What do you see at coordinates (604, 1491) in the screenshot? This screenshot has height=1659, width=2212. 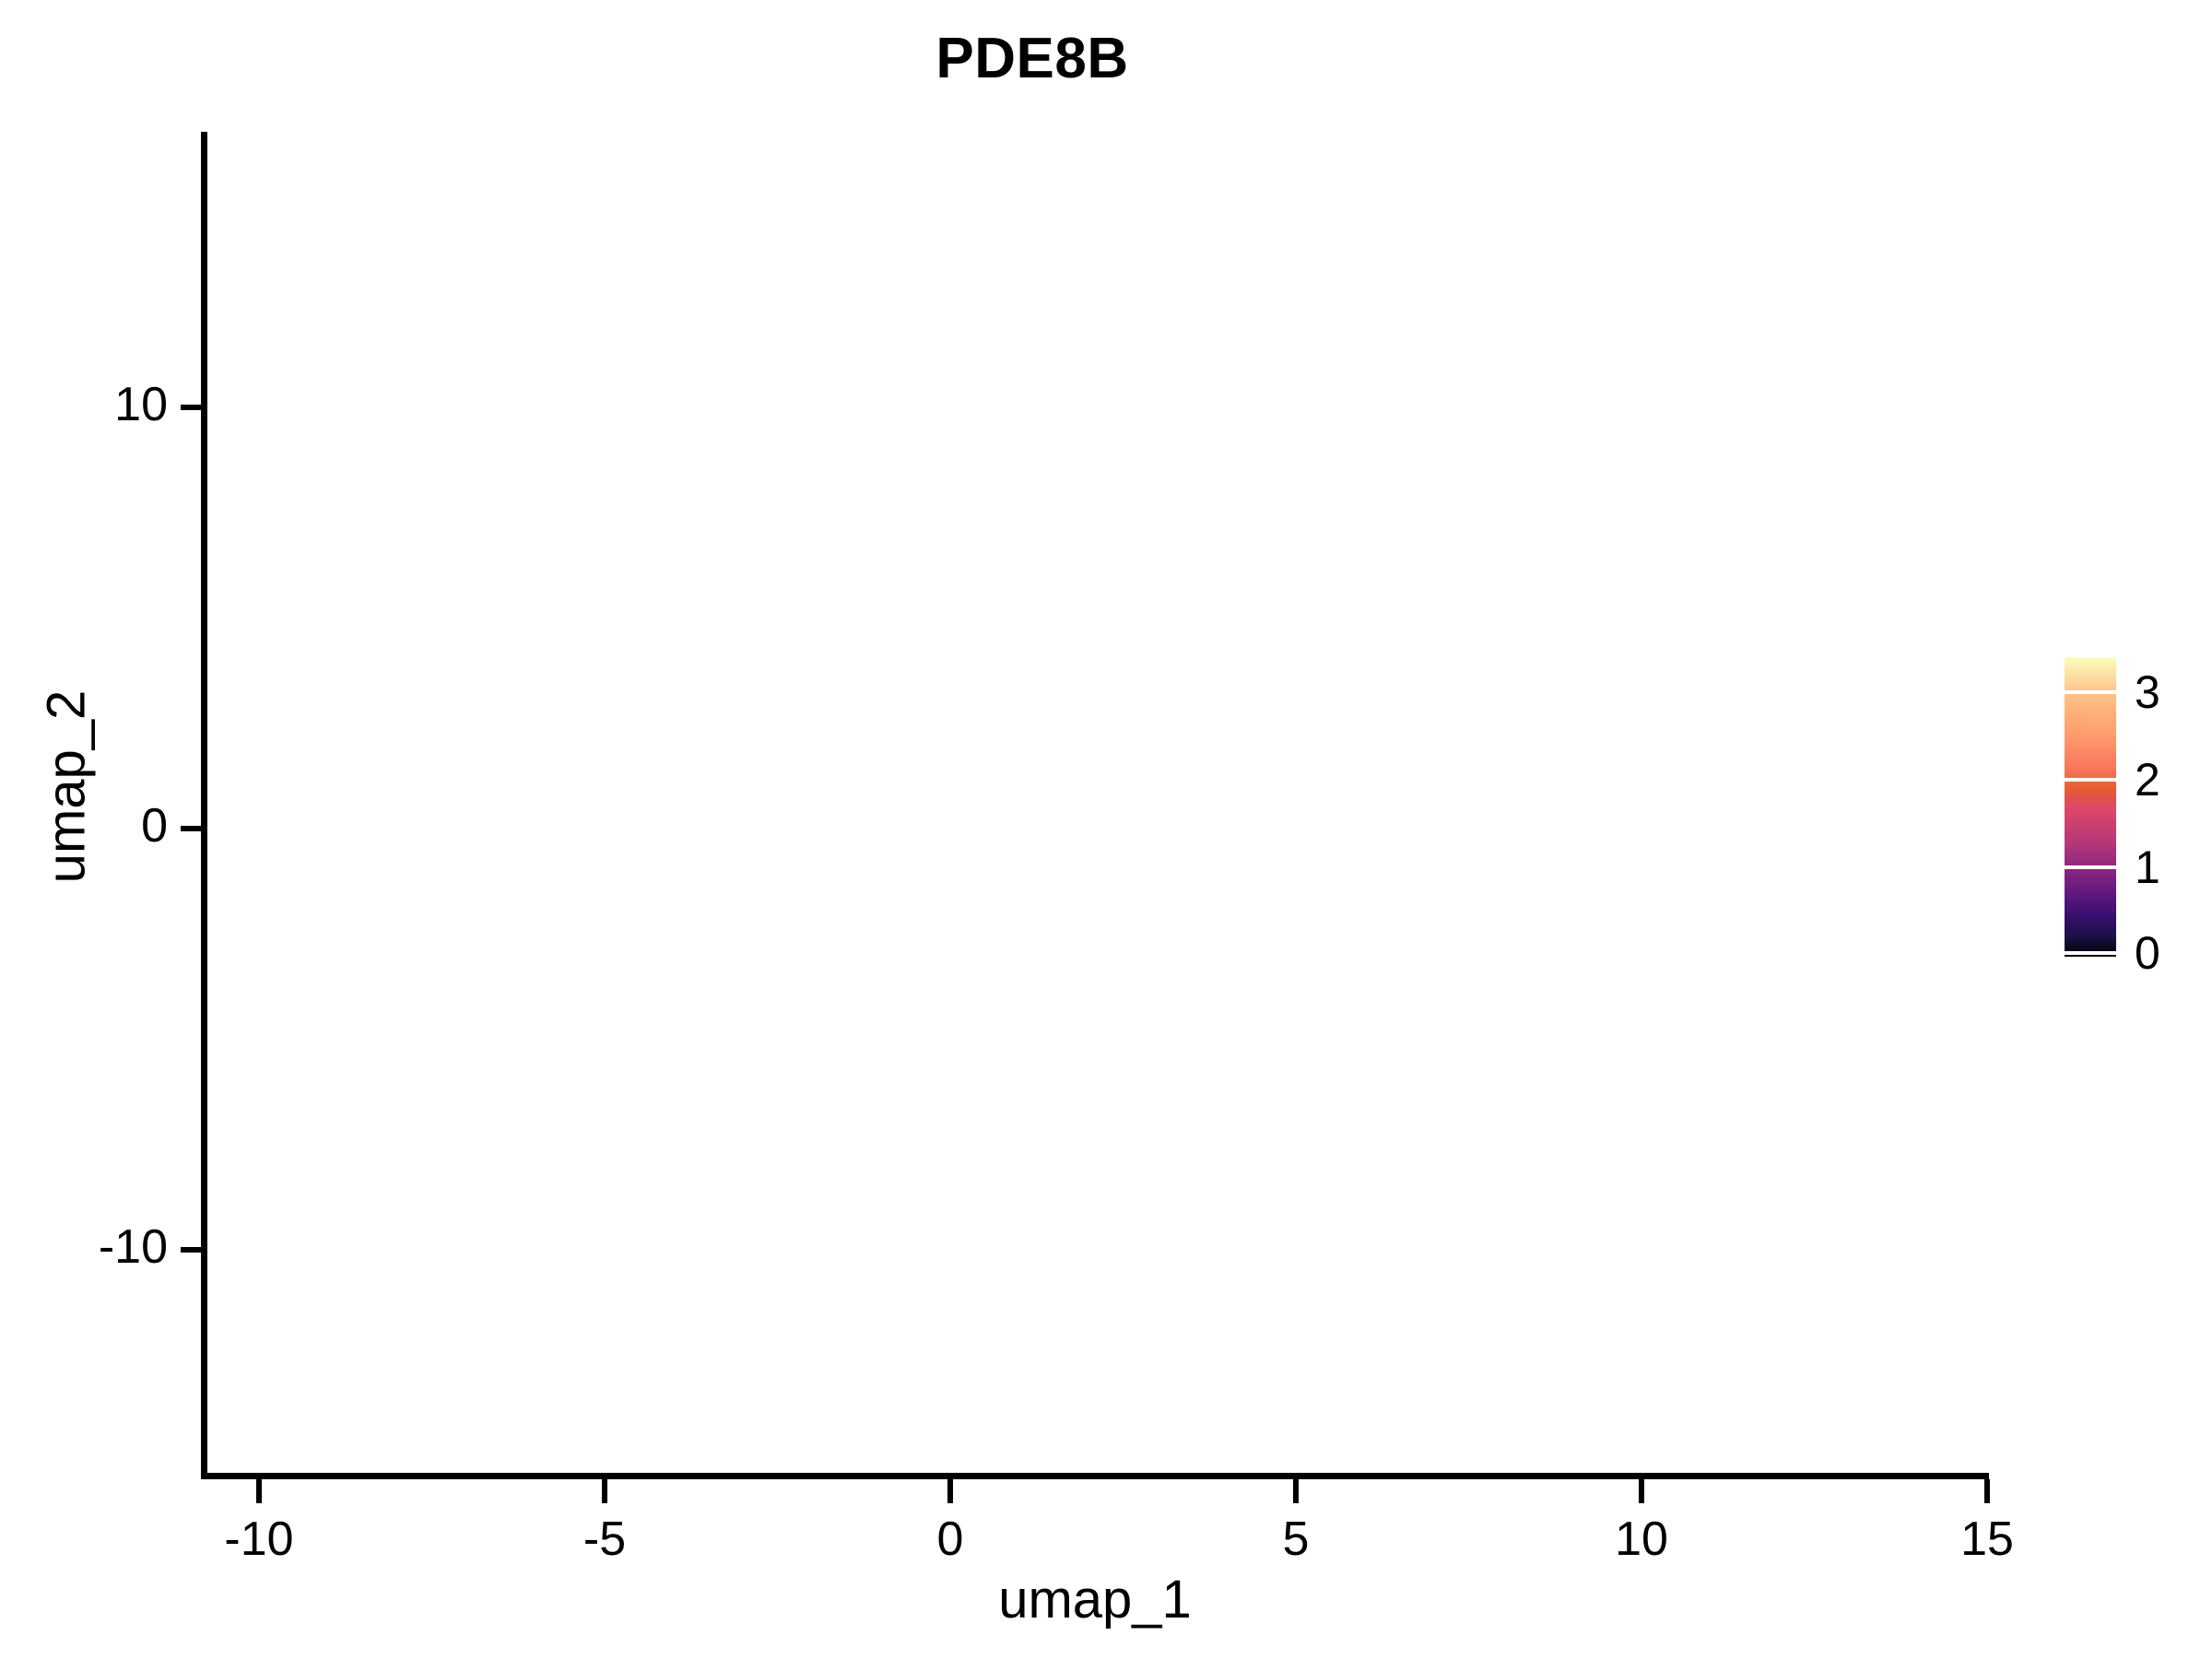 I see `x-tick-minus5` at bounding box center [604, 1491].